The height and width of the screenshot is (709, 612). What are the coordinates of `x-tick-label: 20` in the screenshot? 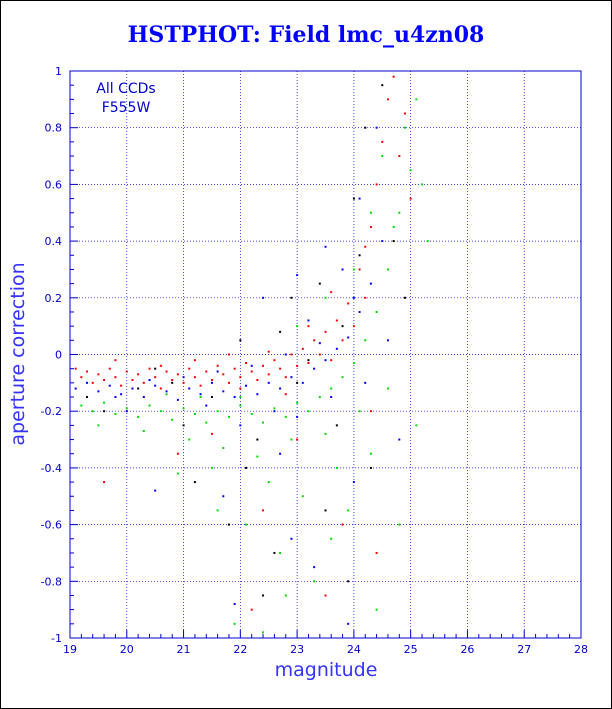 It's located at (127, 649).